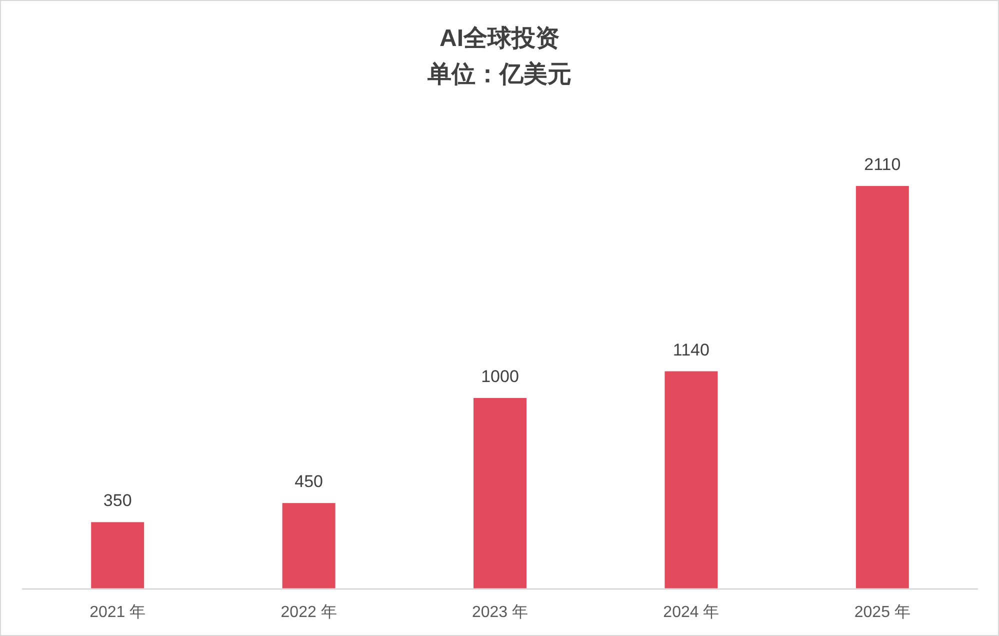 The height and width of the screenshot is (636, 999). I want to click on chart-title: AI全球投资, so click(500, 38).